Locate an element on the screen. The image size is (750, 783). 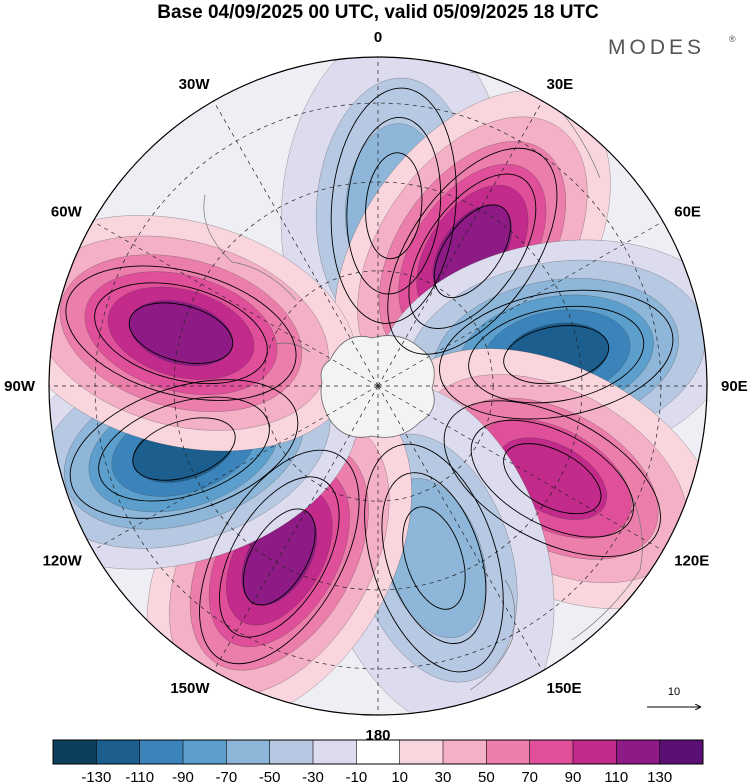
colorbar-tick-label: 90 is located at coordinates (573, 776).